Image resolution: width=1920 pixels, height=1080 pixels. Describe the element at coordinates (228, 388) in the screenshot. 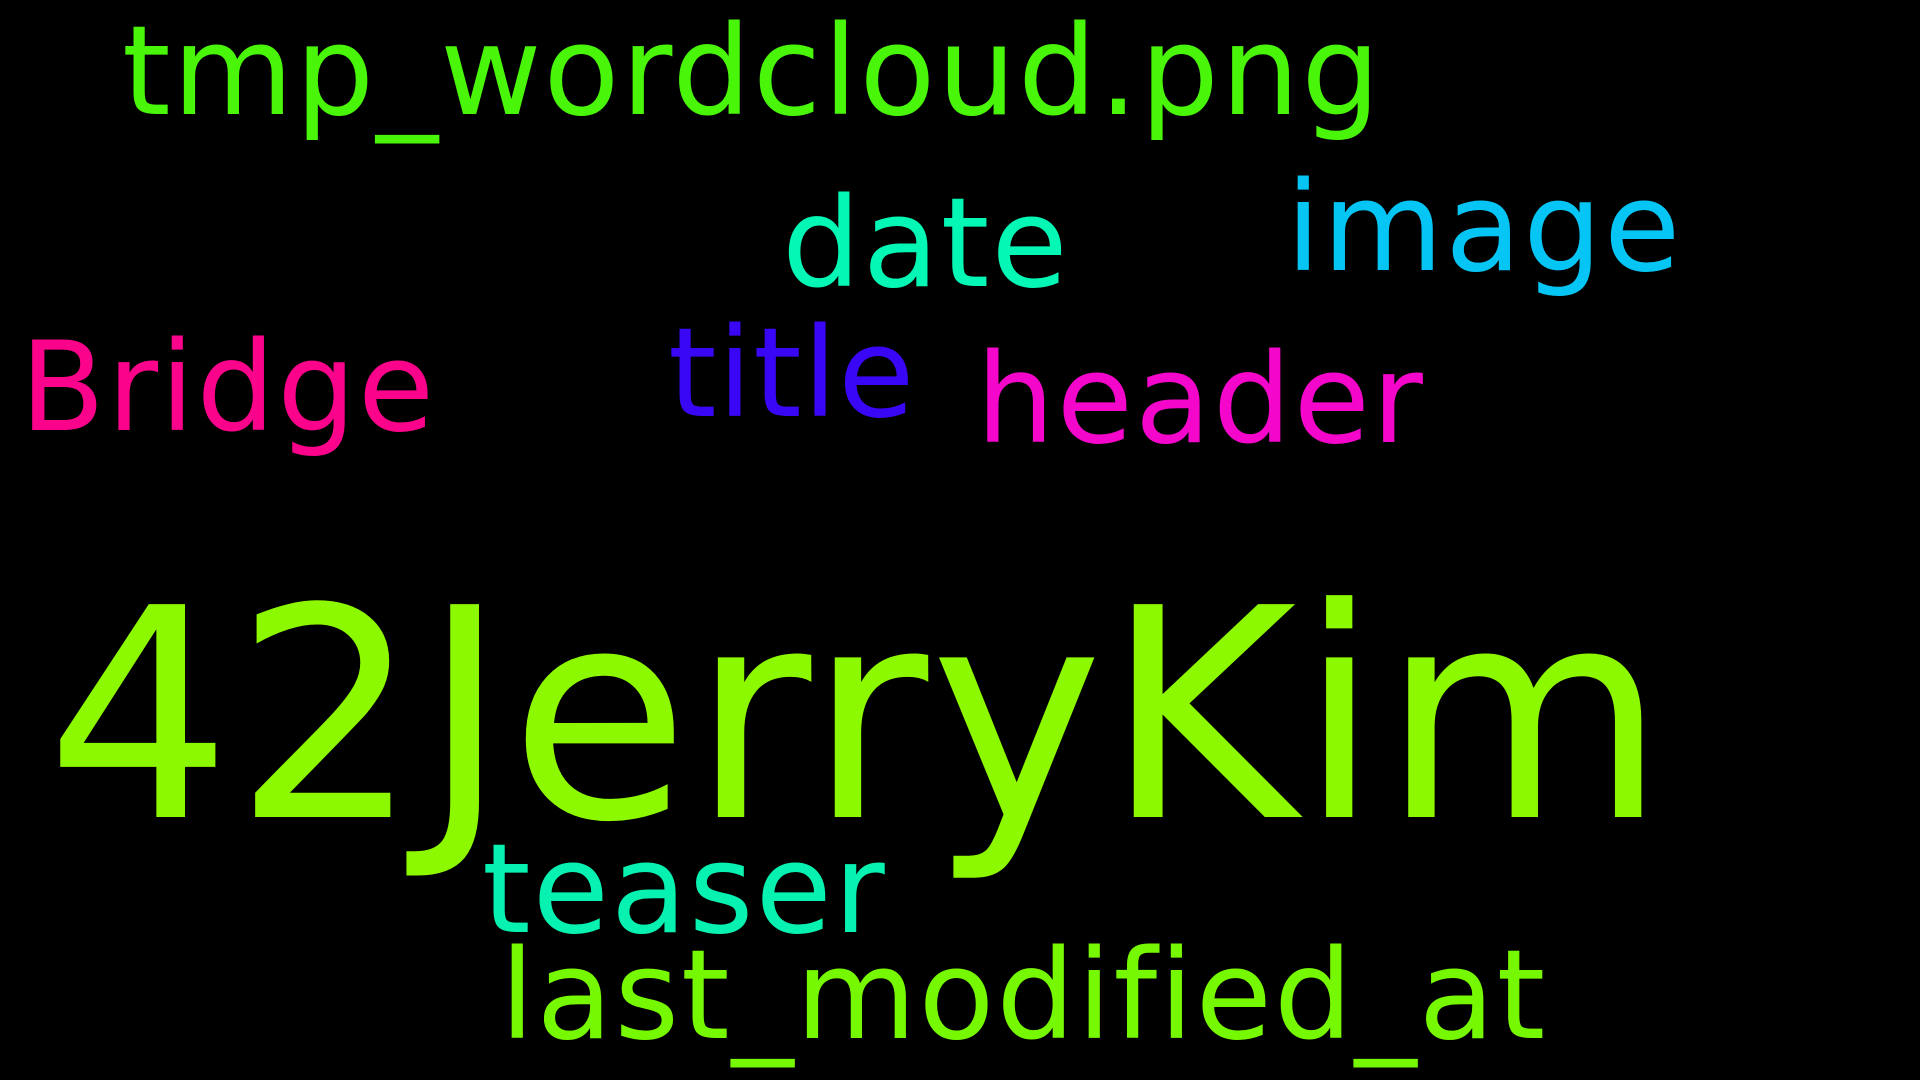

I see `word-bridge: Bridge` at that location.